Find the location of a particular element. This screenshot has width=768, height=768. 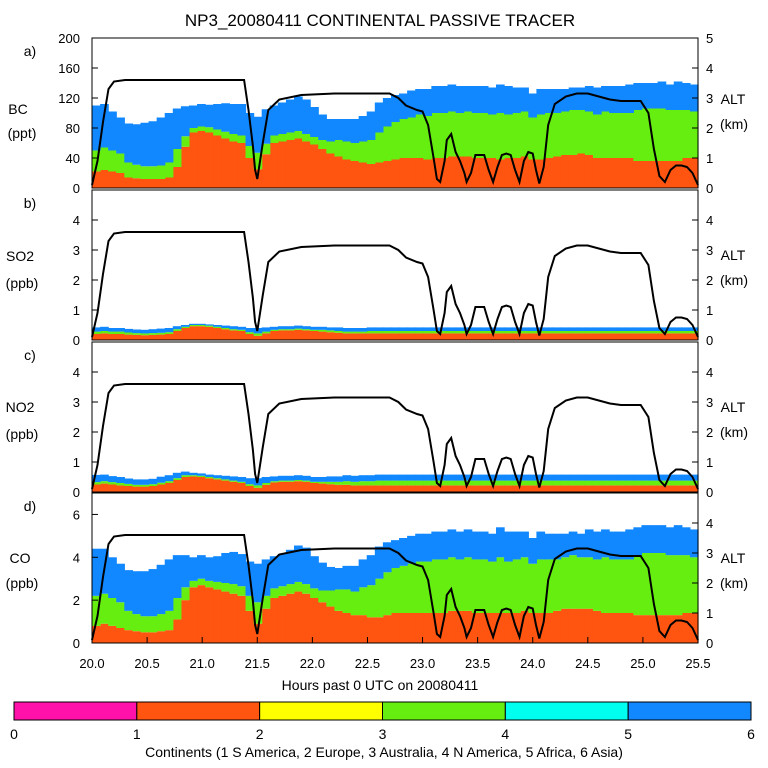

y-tick-label: 1 is located at coordinates (76, 310).